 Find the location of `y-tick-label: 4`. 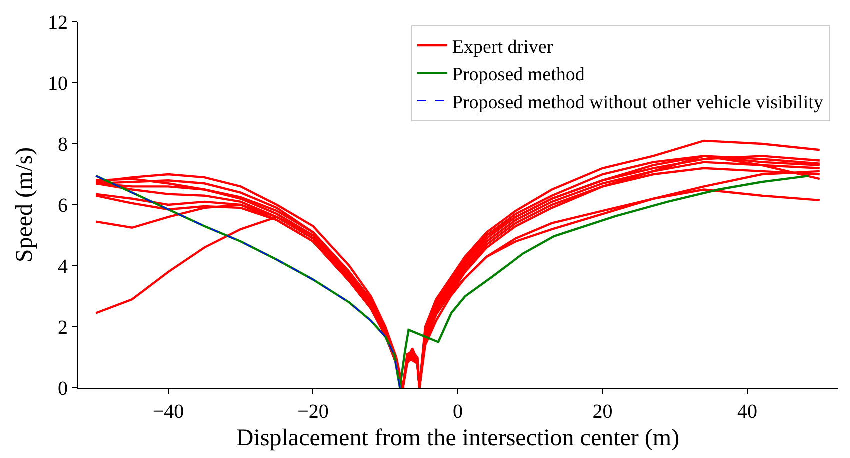

y-tick-label: 4 is located at coordinates (63, 267).